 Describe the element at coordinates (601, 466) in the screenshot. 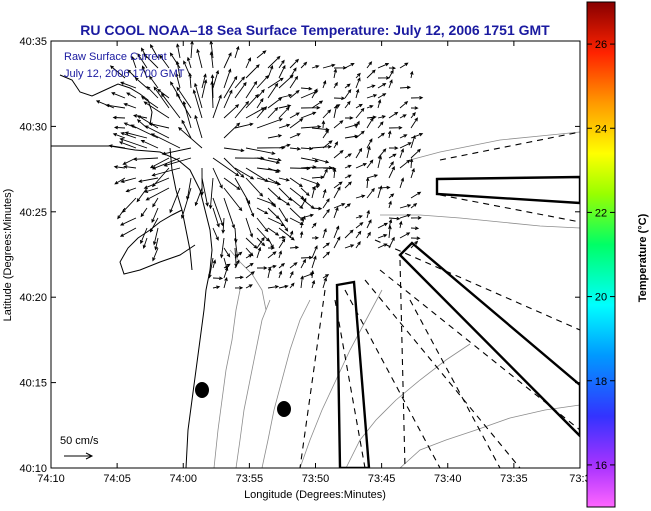

I see `colorbar-tick-label: 16` at that location.